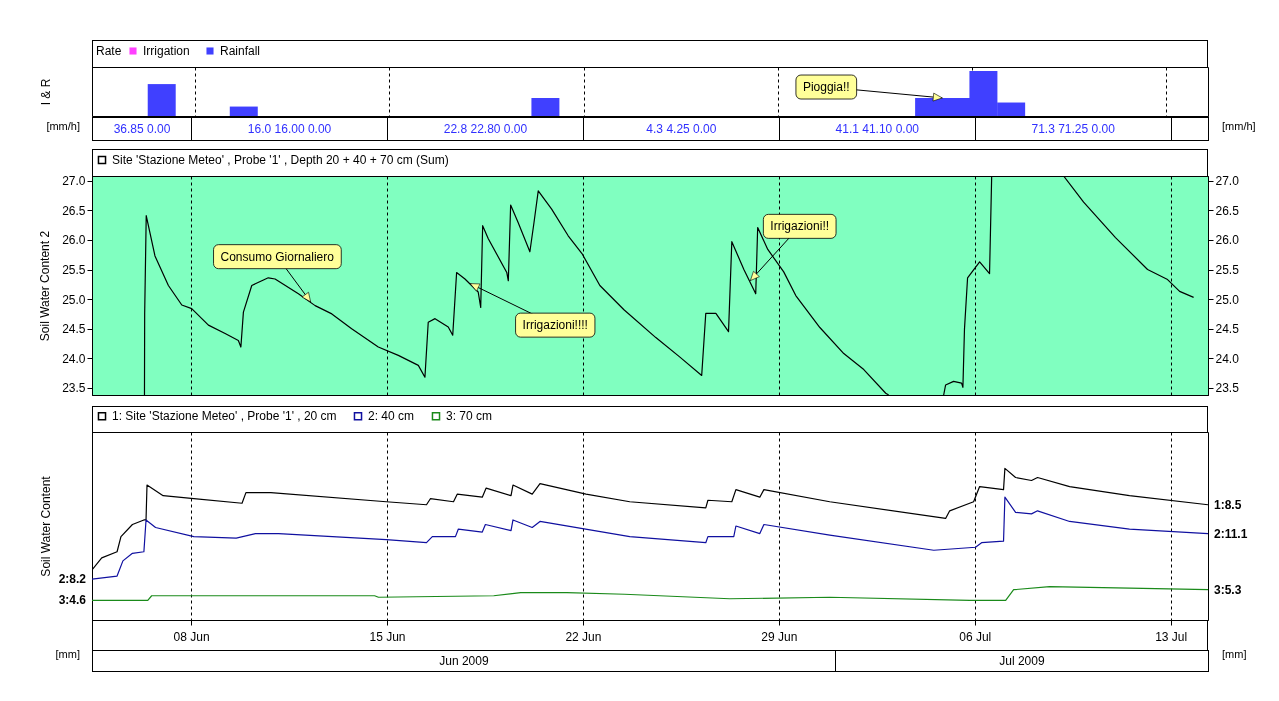  I want to click on y2-tick-label: 25.0, so click(1227, 299).